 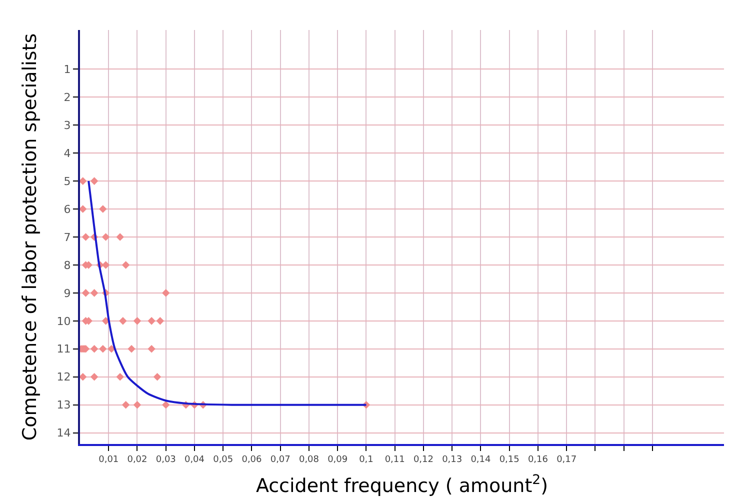 What do you see at coordinates (67, 237) in the screenshot?
I see `y-tick-label: 7` at bounding box center [67, 237].